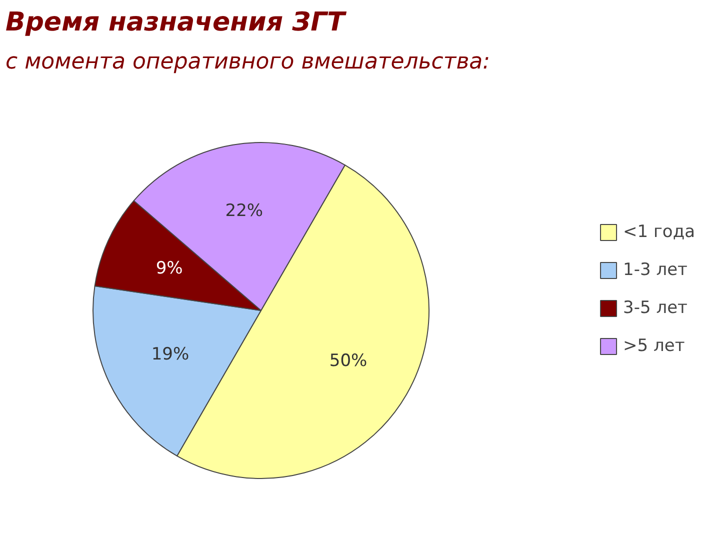 Image resolution: width=720 pixels, height=540 pixels. What do you see at coordinates (655, 308) in the screenshot?
I see `legend-label: 3-5 лет` at bounding box center [655, 308].